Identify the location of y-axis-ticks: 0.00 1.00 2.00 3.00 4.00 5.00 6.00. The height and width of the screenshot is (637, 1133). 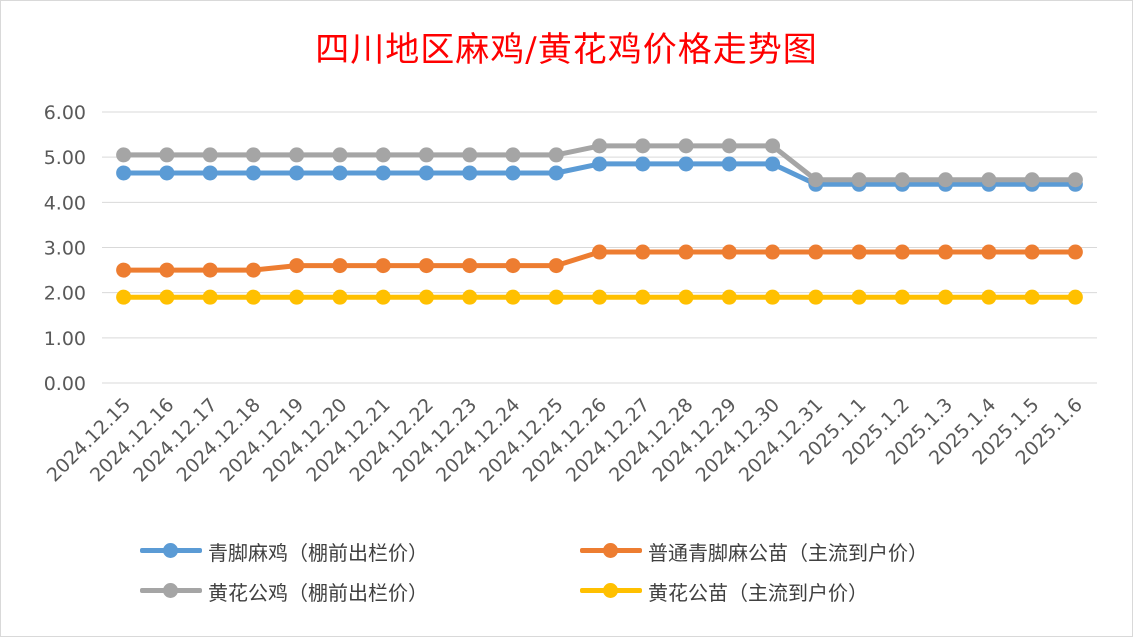
(65, 248).